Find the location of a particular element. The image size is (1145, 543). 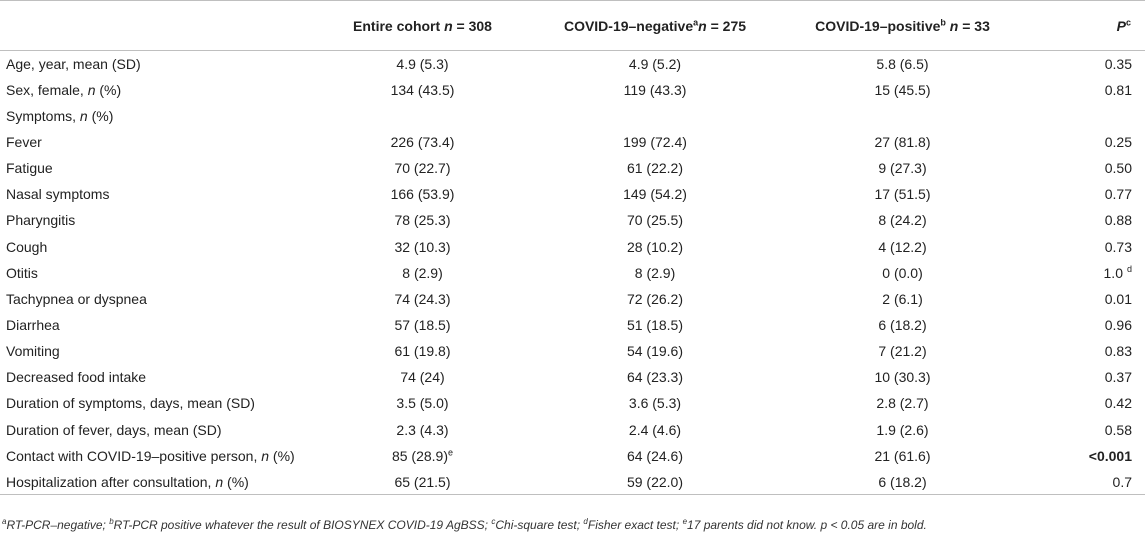

entire-cohort-value: 65 (21.5) is located at coordinates (422, 482).